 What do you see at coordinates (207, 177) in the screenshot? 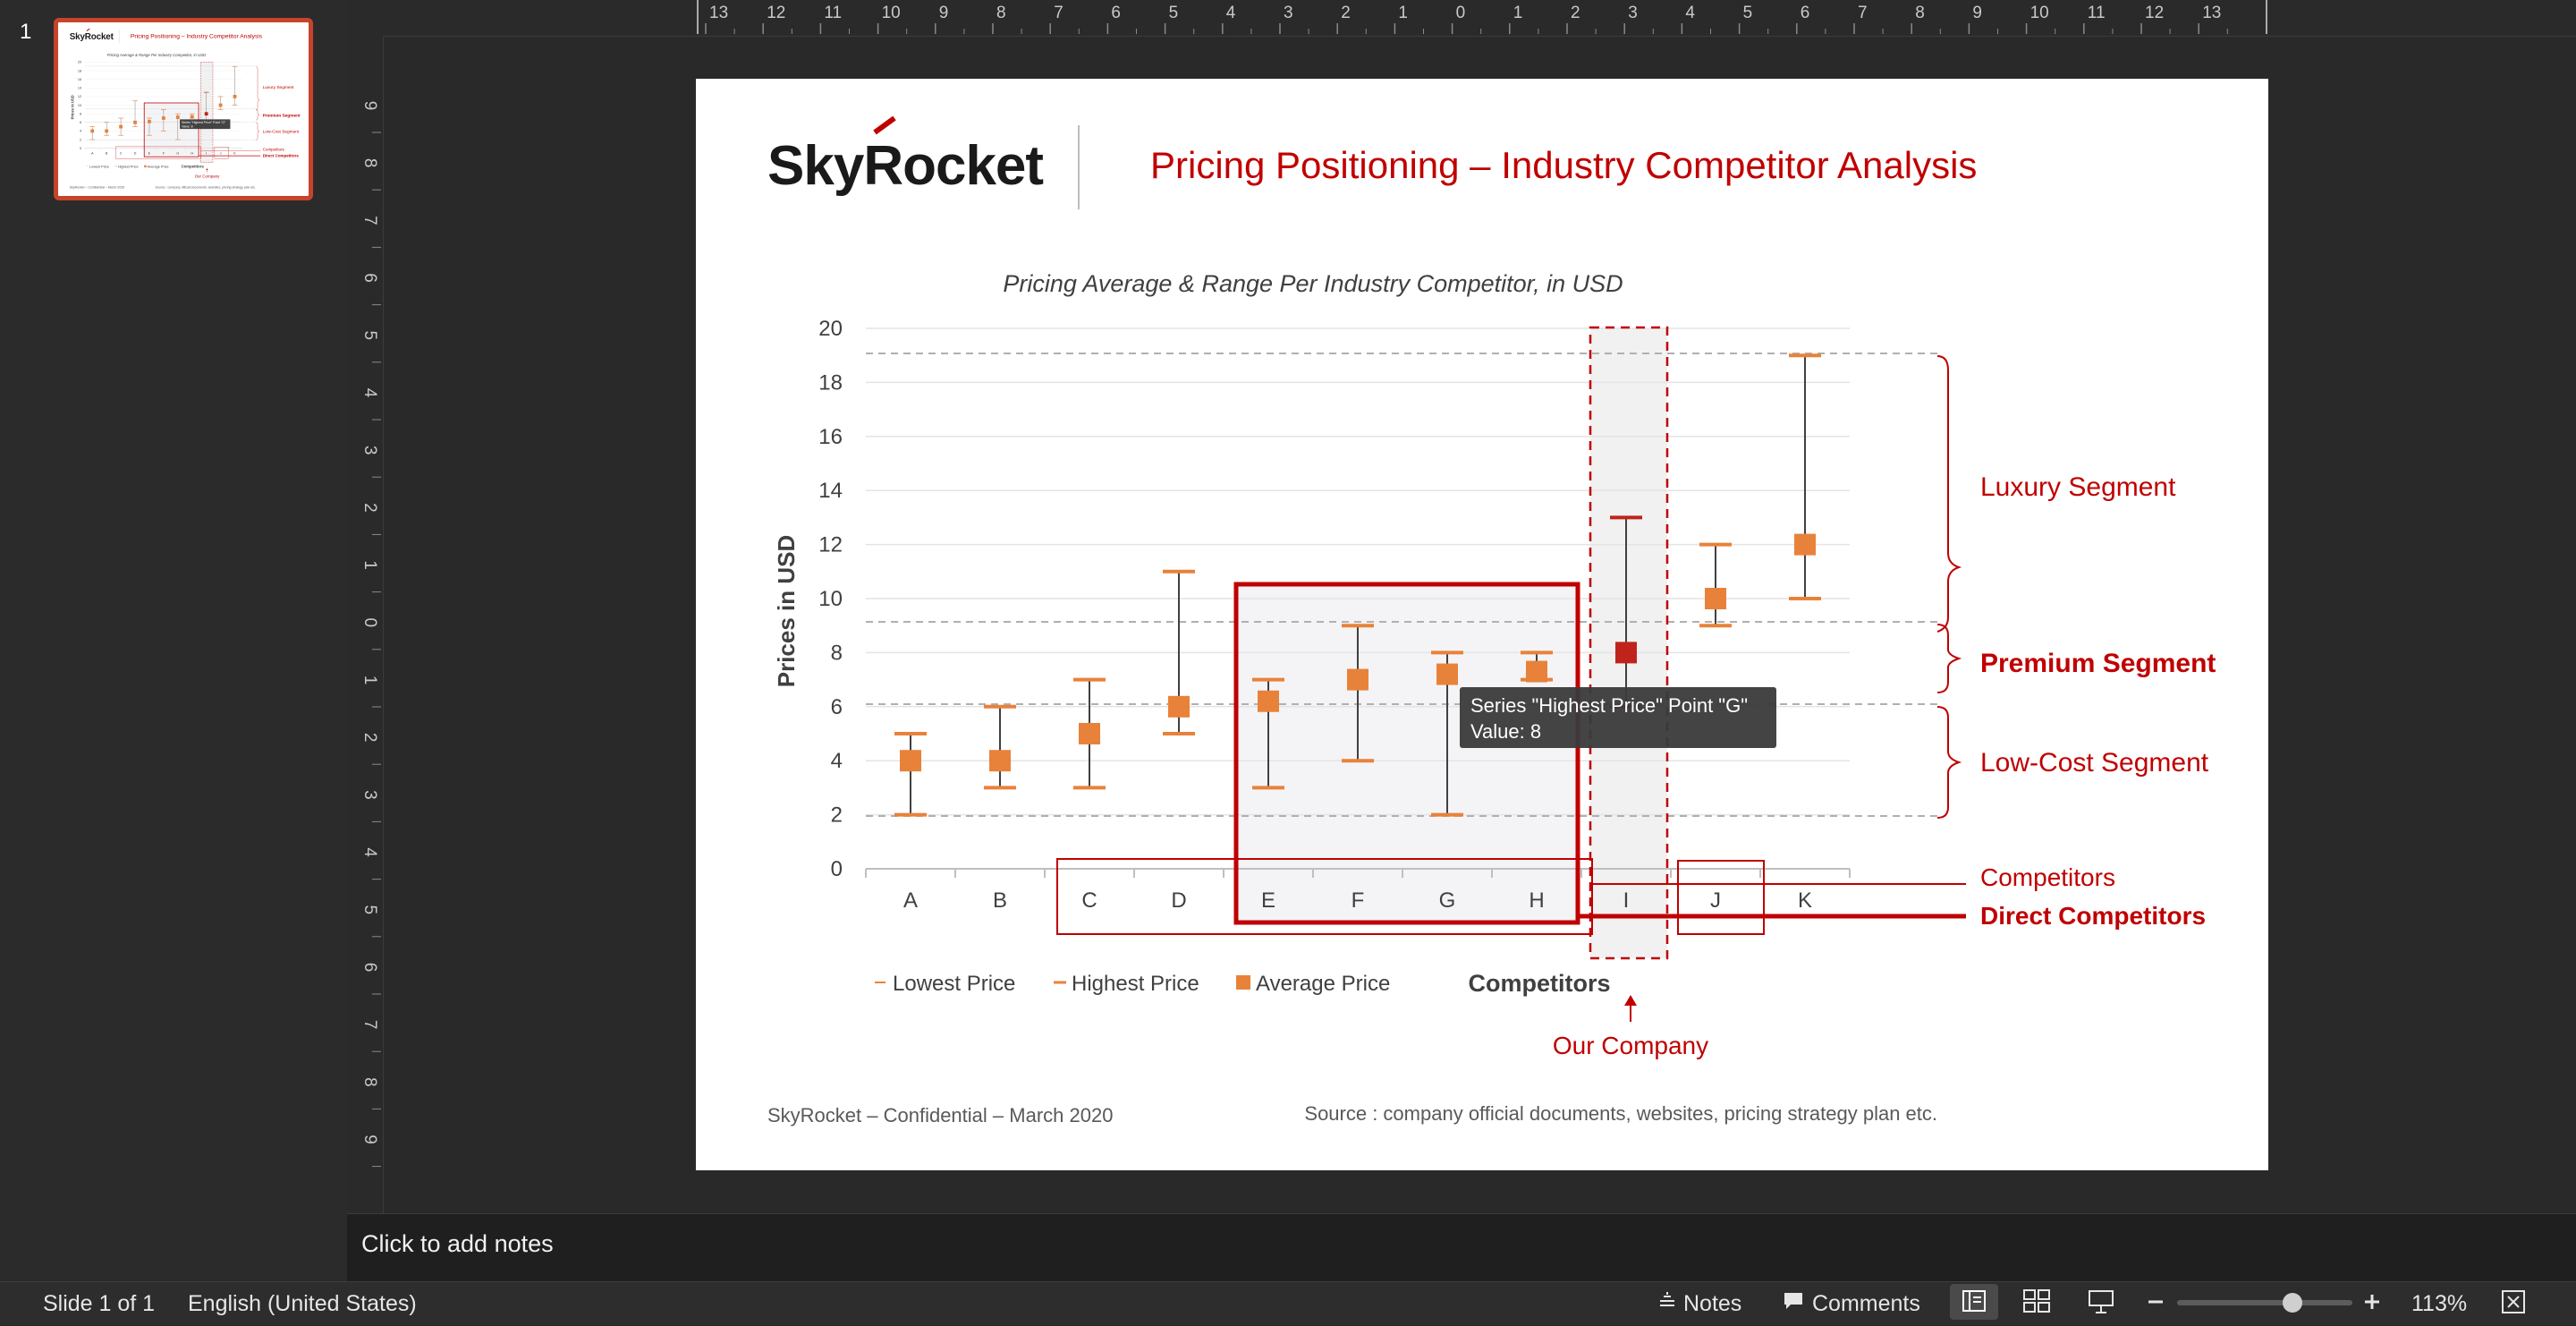
I see `our-company-callout: Our Company` at bounding box center [207, 177].